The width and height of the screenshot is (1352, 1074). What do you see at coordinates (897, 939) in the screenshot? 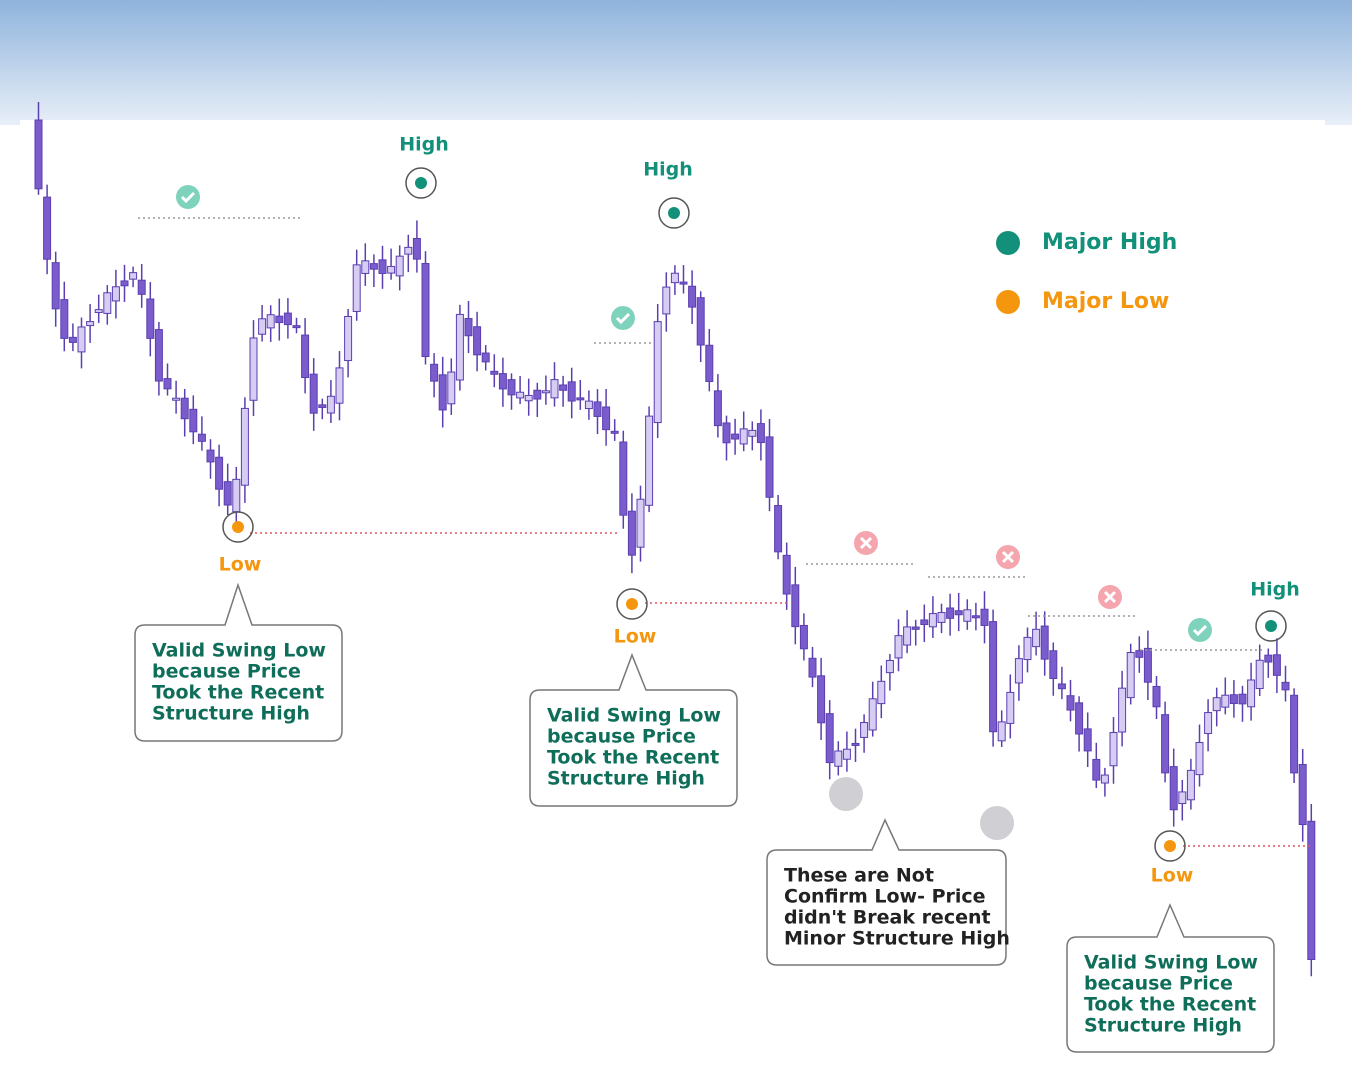
I see `callout-line: Minor Structure High` at bounding box center [897, 939].